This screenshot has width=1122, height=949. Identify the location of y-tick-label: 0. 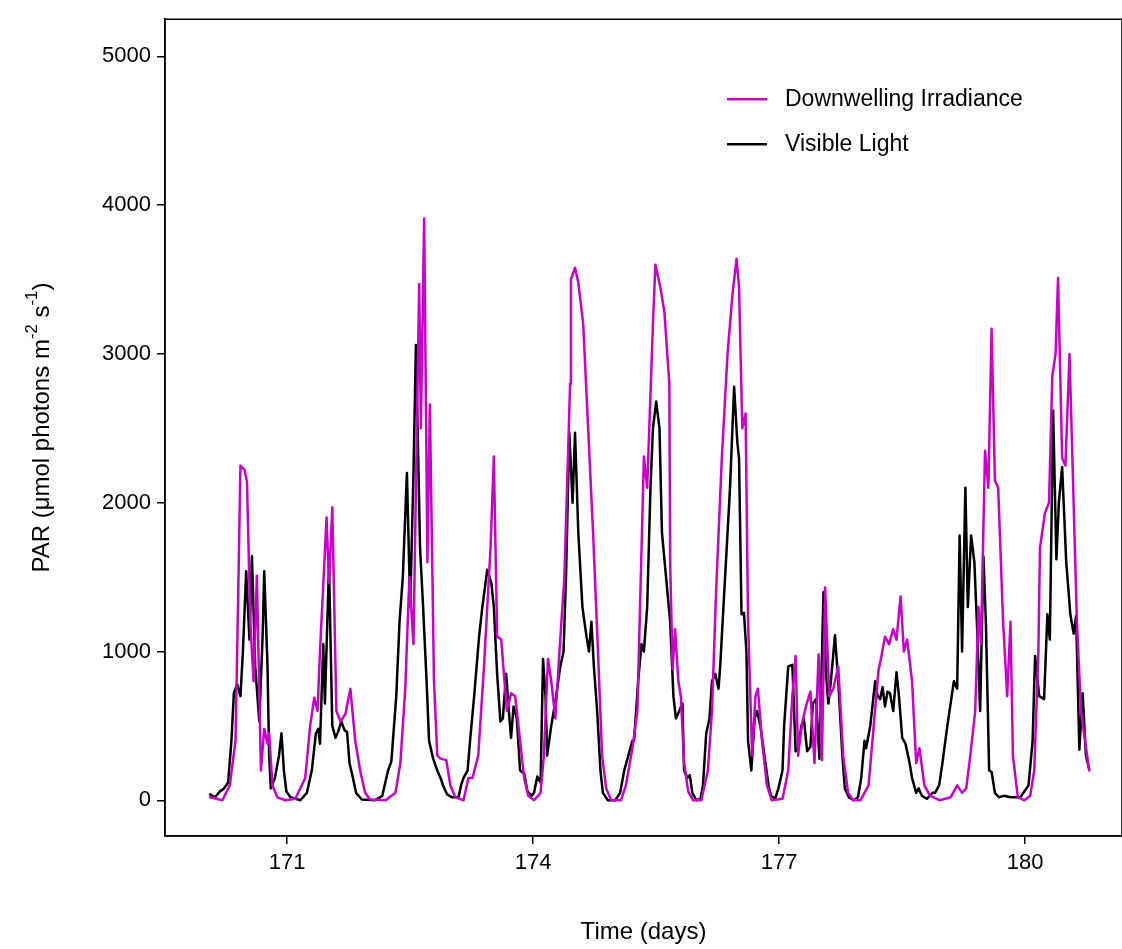
(144, 799).